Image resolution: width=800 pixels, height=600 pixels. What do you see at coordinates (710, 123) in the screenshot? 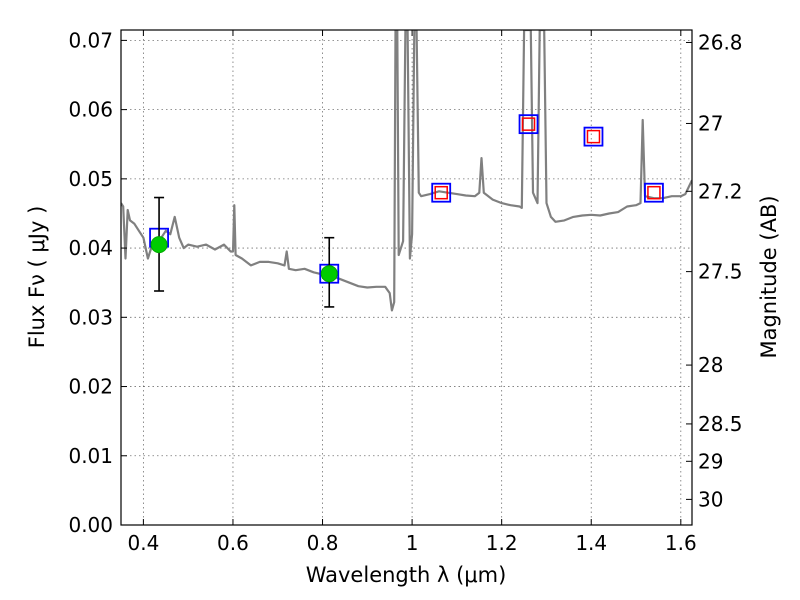
I see `right-tick-label: 27` at bounding box center [710, 123].